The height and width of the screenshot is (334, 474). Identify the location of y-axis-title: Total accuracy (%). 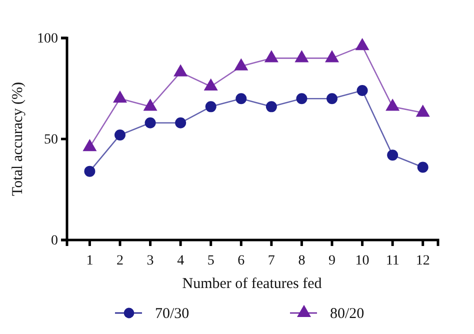
(18, 139).